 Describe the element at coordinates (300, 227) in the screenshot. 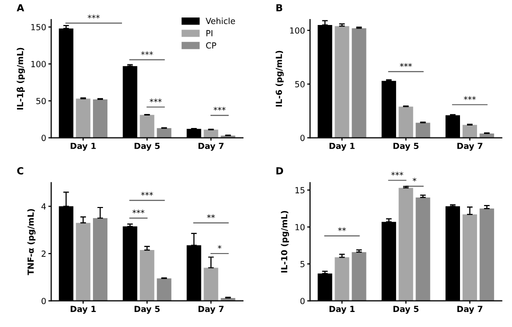

I see `y-tick-label: 10` at that location.